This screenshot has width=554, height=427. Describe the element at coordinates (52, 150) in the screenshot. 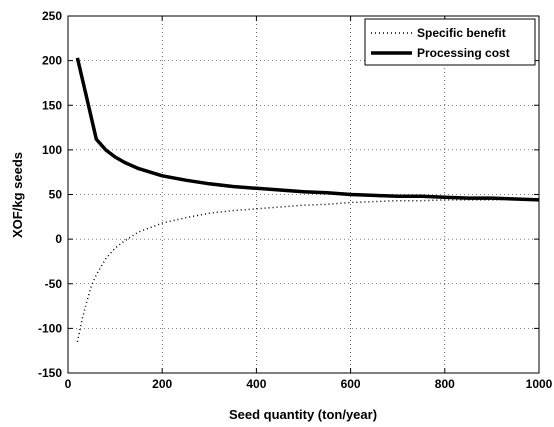

I see `y-tick-label: 100` at that location.